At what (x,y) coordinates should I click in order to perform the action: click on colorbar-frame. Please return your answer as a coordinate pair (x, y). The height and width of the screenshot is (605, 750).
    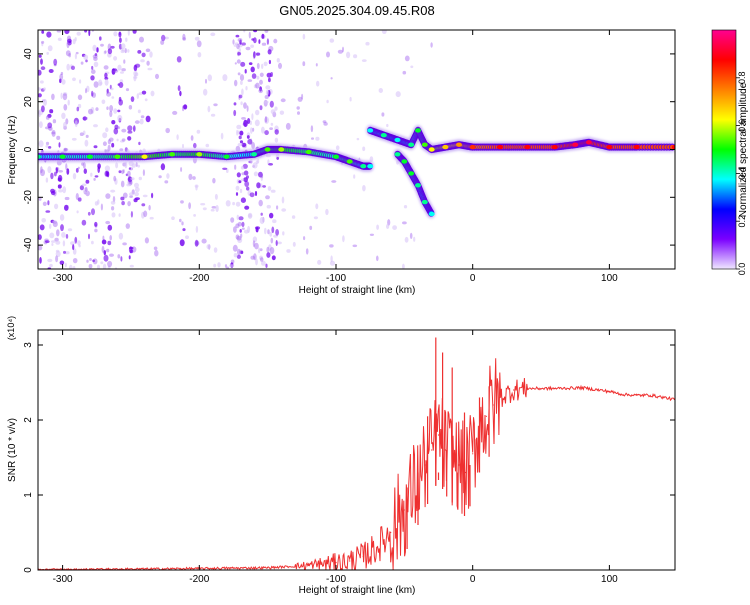
    Looking at the image, I should click on (724, 149).